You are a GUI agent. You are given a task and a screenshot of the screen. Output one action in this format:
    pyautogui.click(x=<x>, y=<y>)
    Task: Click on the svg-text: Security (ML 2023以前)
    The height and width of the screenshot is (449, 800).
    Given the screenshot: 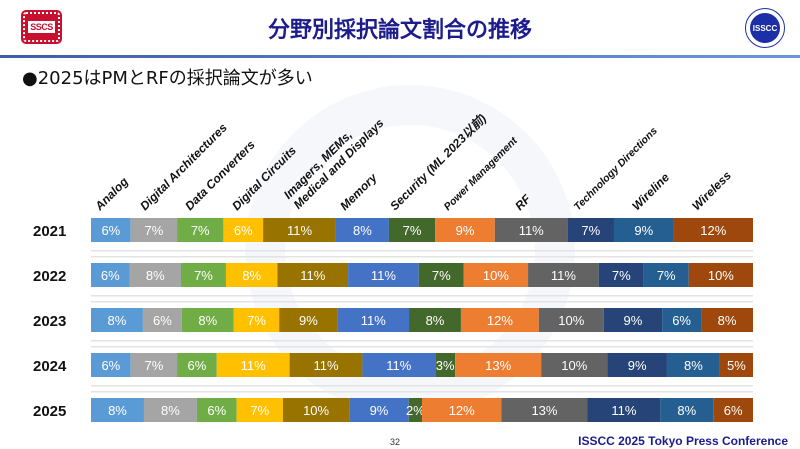 What is the action you would take?
    pyautogui.click(x=438, y=162)
    